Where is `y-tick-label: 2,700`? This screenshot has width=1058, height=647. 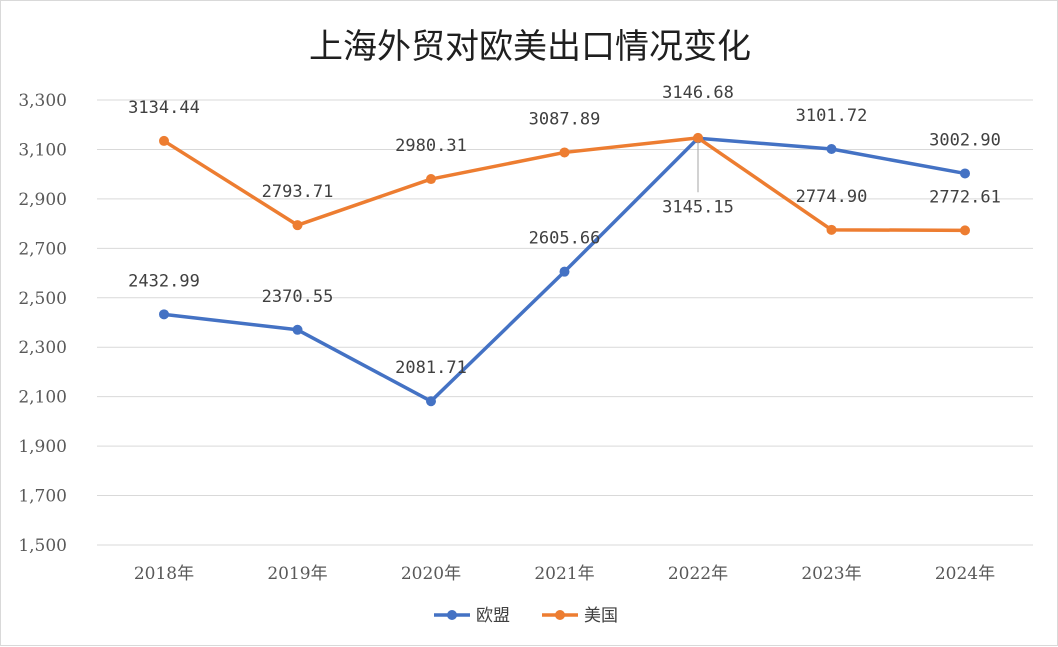 y-tick-label: 2,700 is located at coordinates (42, 249).